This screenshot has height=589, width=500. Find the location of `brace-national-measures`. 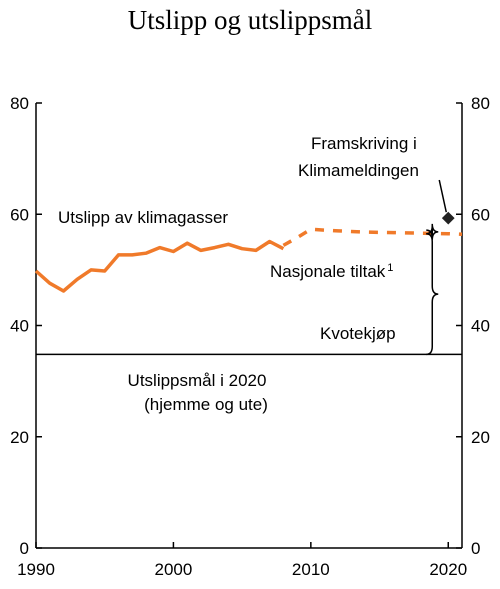

brace-national-measures is located at coordinates (432, 231).